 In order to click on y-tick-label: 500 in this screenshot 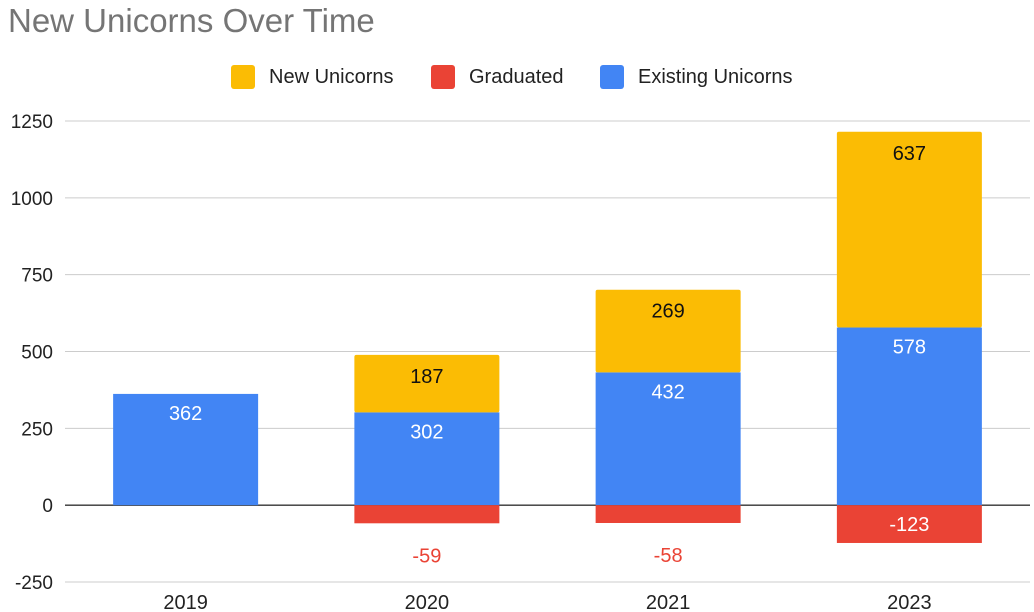, I will do `click(37, 353)`.